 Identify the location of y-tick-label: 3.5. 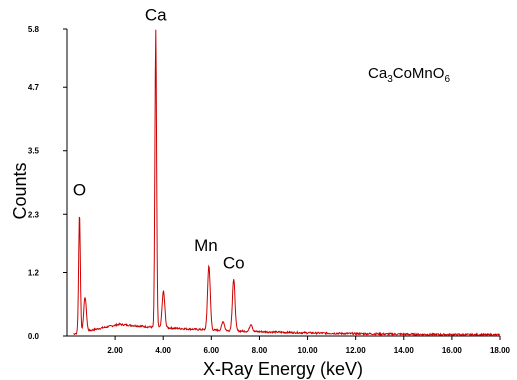
(34, 151).